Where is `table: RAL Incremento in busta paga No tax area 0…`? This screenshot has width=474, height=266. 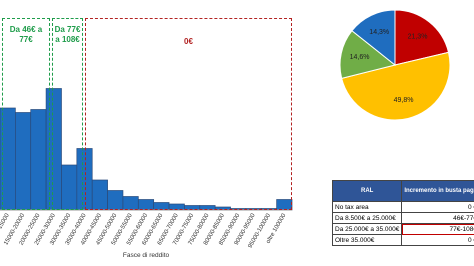
table: RAL Incremento in busta paga No tax area 0… is located at coordinates (402, 213).